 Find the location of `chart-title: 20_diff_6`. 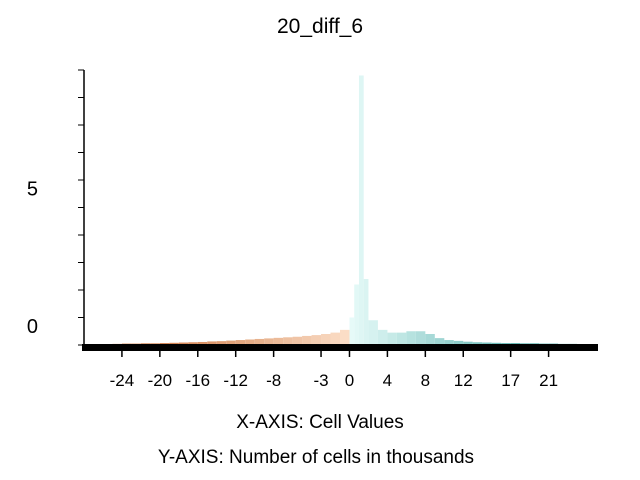

chart-title: 20_diff_6 is located at coordinates (320, 26).